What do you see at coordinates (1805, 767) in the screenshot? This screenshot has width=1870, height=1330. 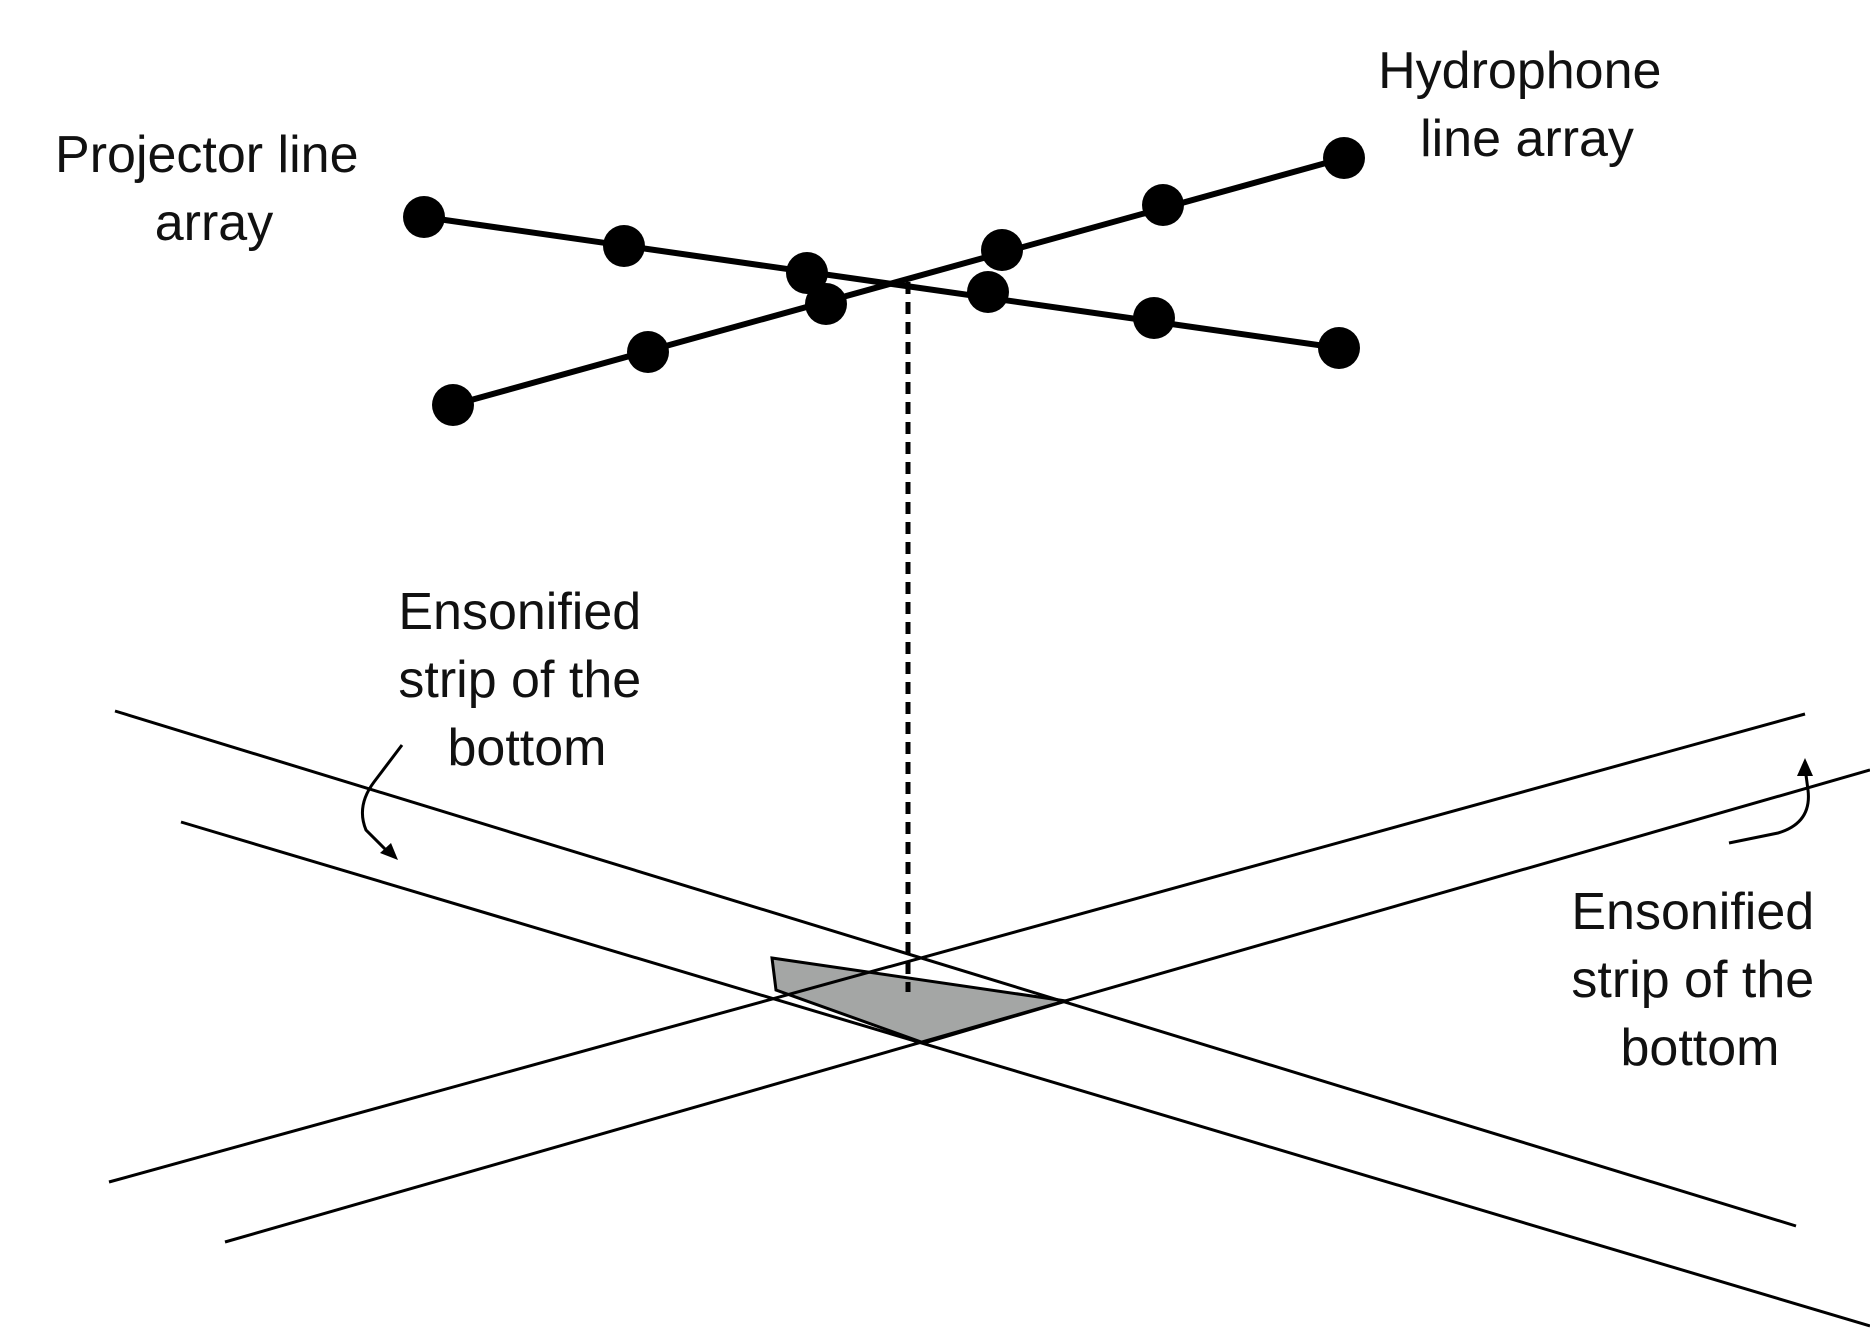 I see `strip-right-arrowhead` at bounding box center [1805, 767].